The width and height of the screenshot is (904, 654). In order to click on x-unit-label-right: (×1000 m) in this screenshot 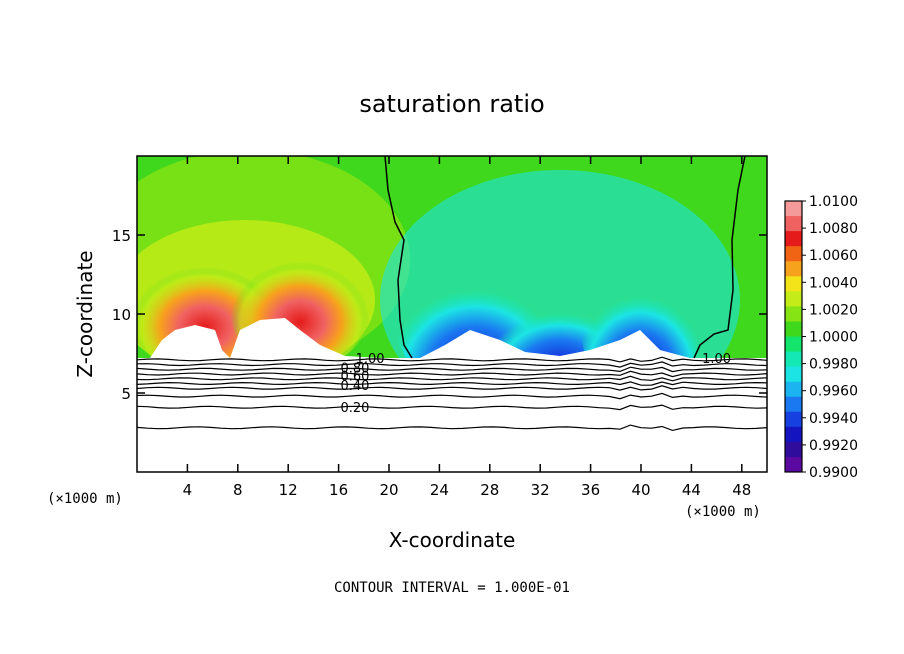, I will do `click(723, 512)`.